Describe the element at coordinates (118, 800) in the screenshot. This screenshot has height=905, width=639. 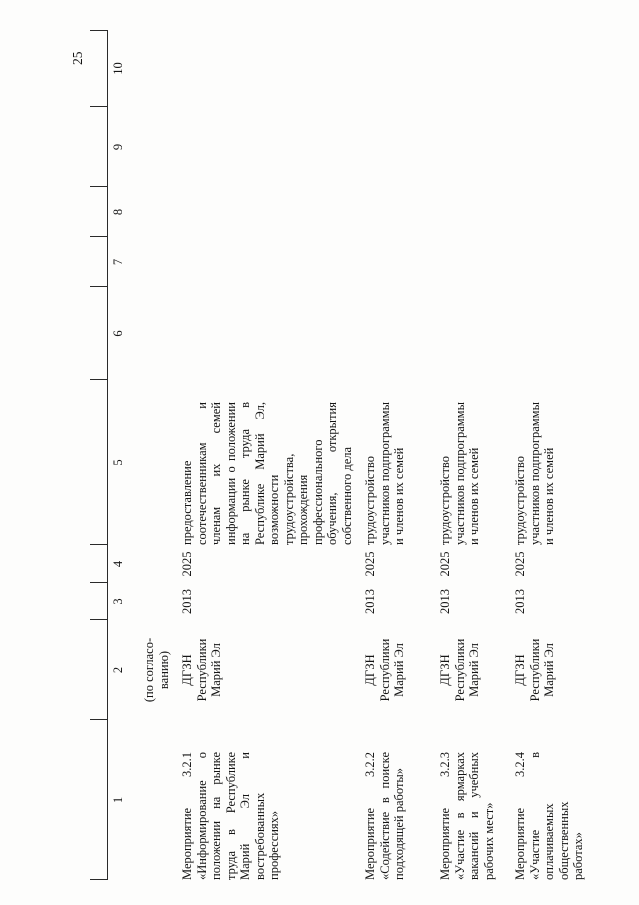
I see `column-number: 1` at that location.